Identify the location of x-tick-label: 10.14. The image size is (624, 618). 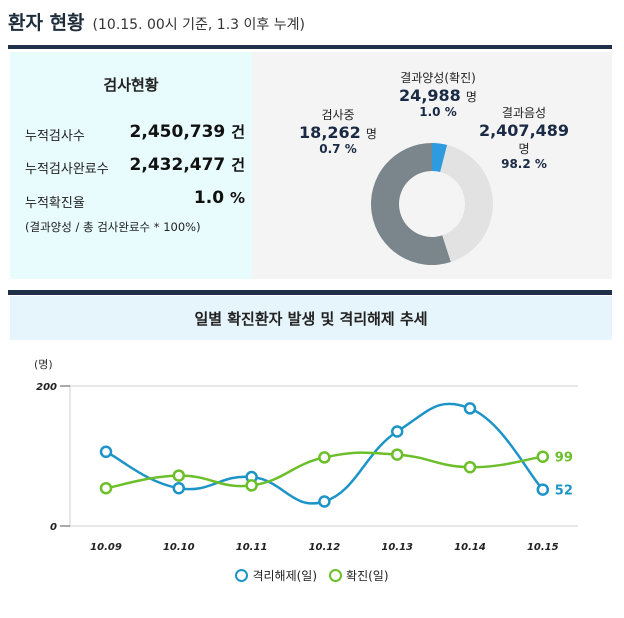
(470, 547).